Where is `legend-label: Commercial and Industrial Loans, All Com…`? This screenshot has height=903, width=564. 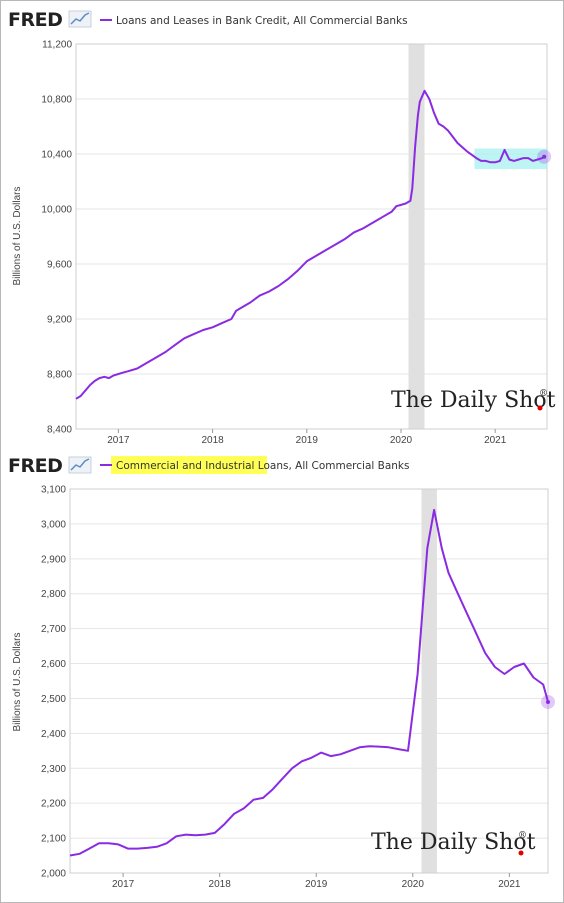
legend-label: Commercial and Industrial Loans, All Com… is located at coordinates (262, 466).